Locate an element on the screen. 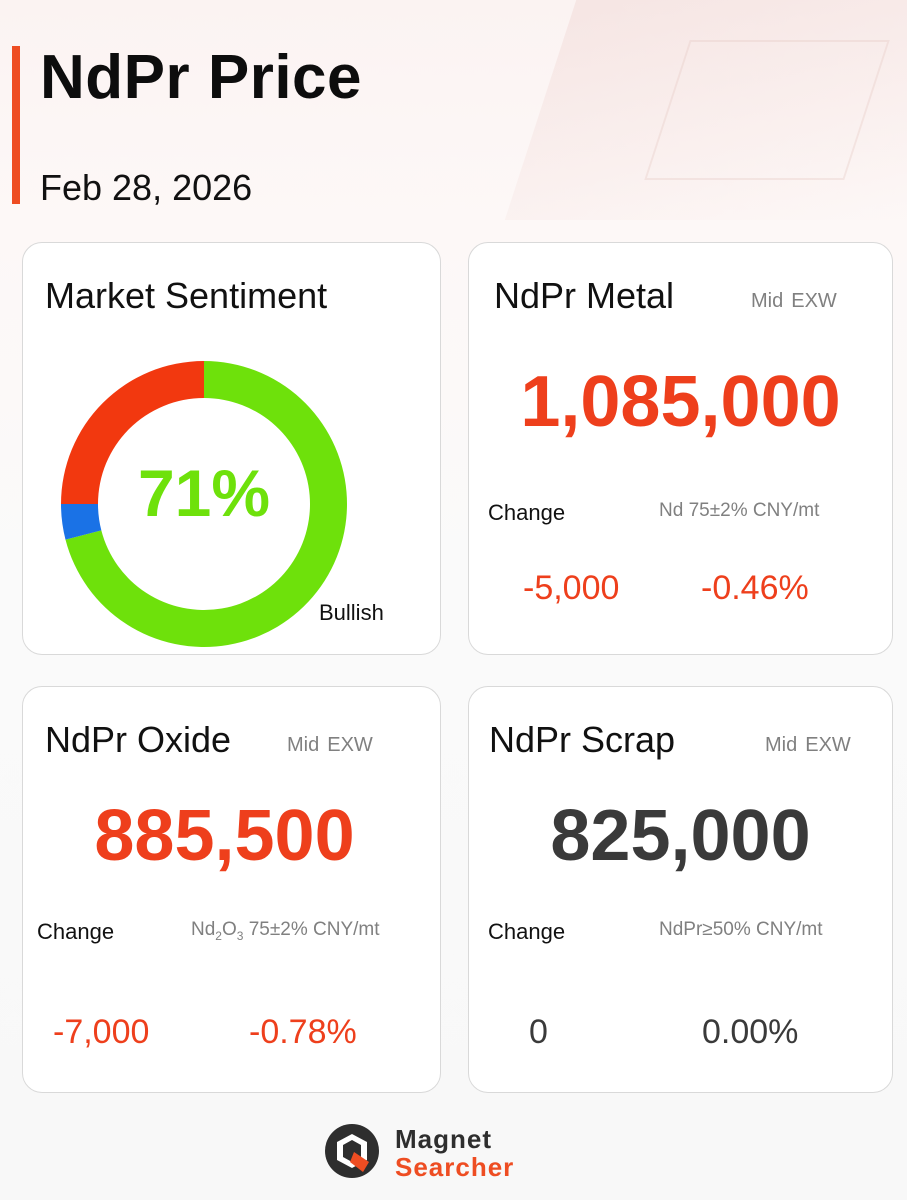  ndpr-oxide-change-abs: -7,000 is located at coordinates (101, 1032).